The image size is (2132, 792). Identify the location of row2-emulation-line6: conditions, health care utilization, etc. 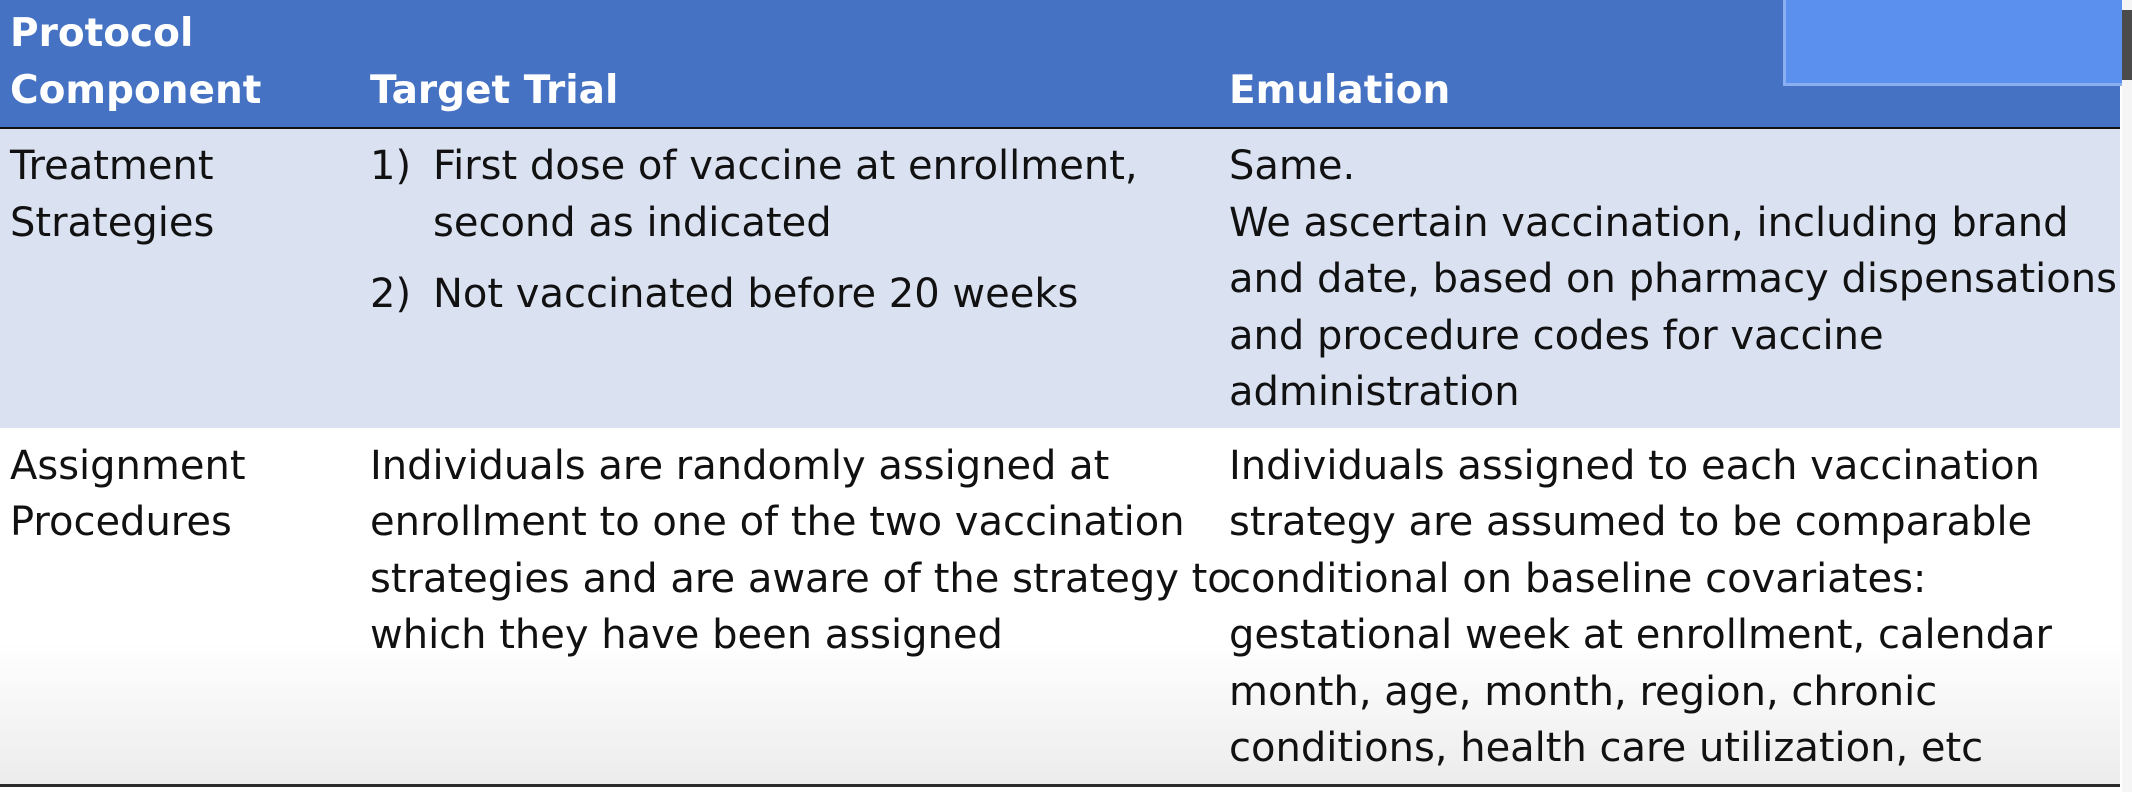
(1606, 748).